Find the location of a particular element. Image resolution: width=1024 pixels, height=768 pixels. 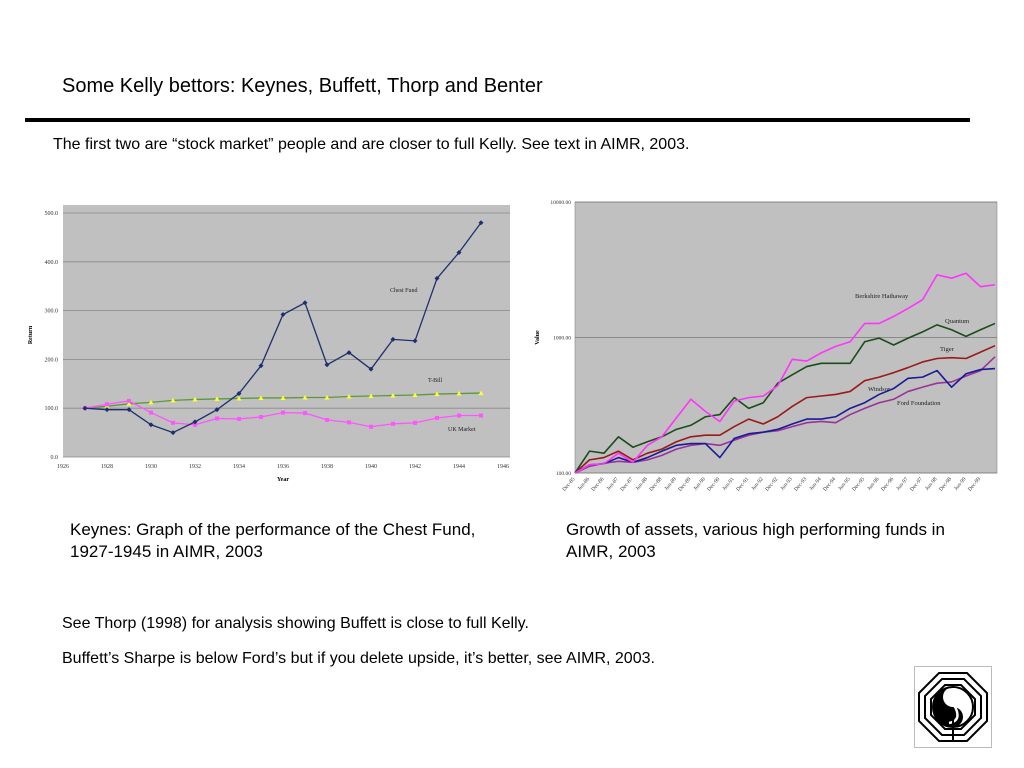

y-tick-label: 200.0 is located at coordinates (52, 360).